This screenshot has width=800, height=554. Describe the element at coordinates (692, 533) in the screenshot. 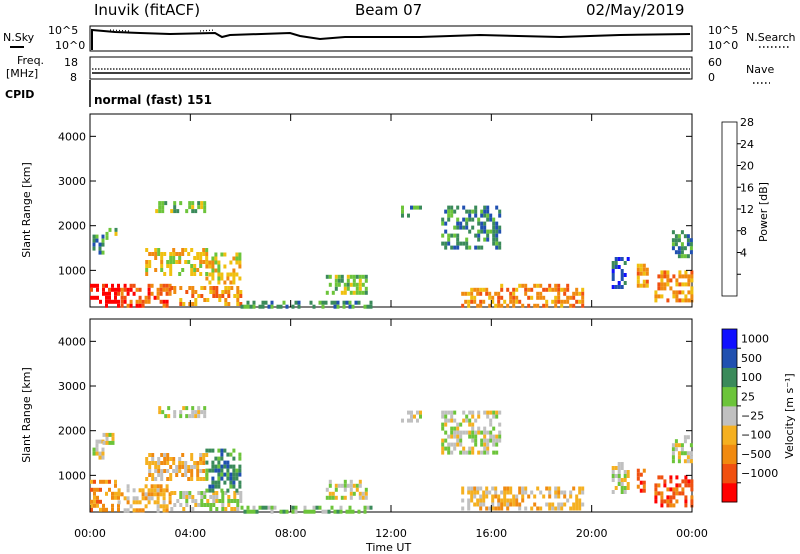

I see `time-tick-label: 00:00` at that location.